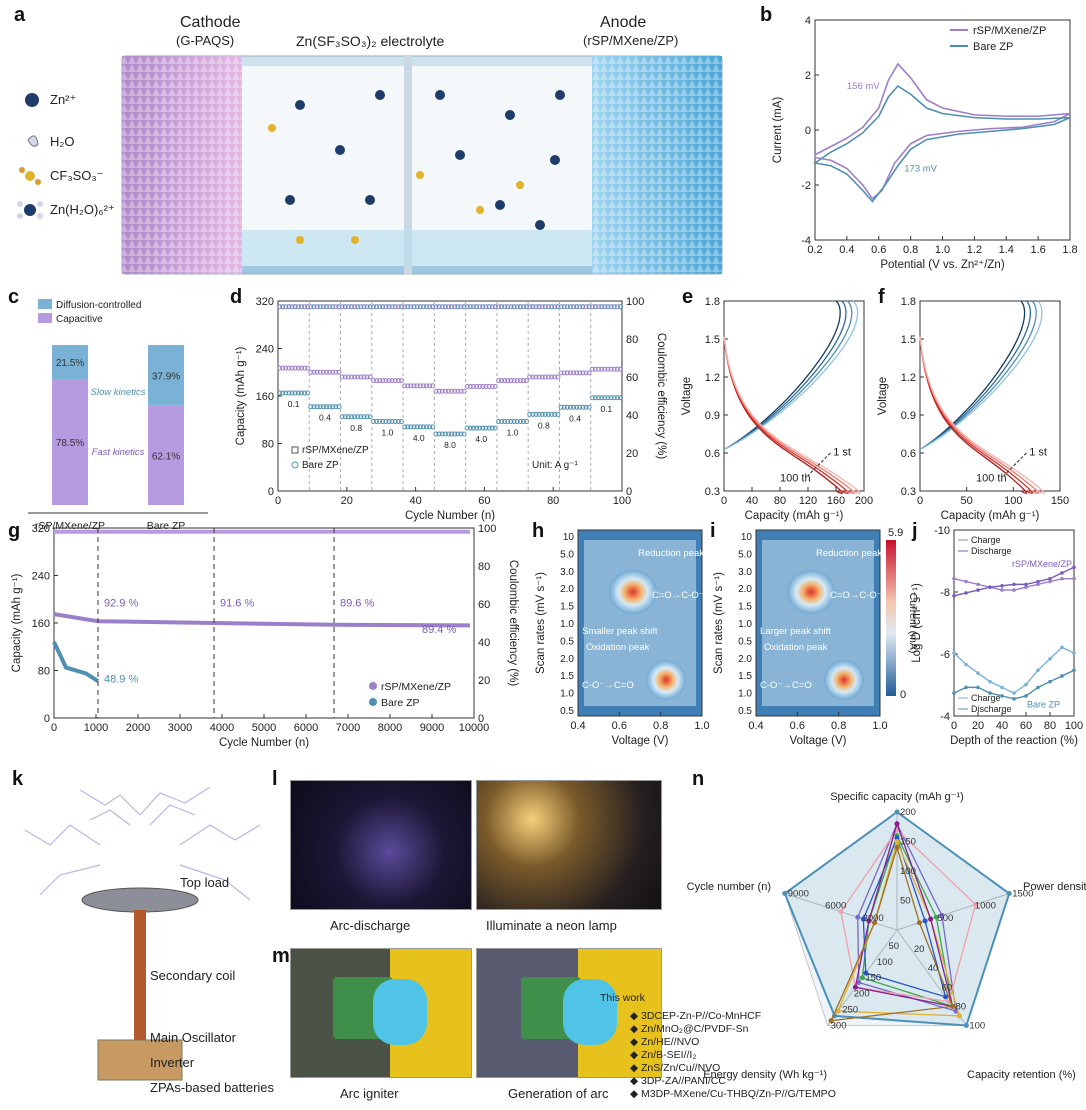  I want to click on y-tick-label: -8, so click(945, 593).